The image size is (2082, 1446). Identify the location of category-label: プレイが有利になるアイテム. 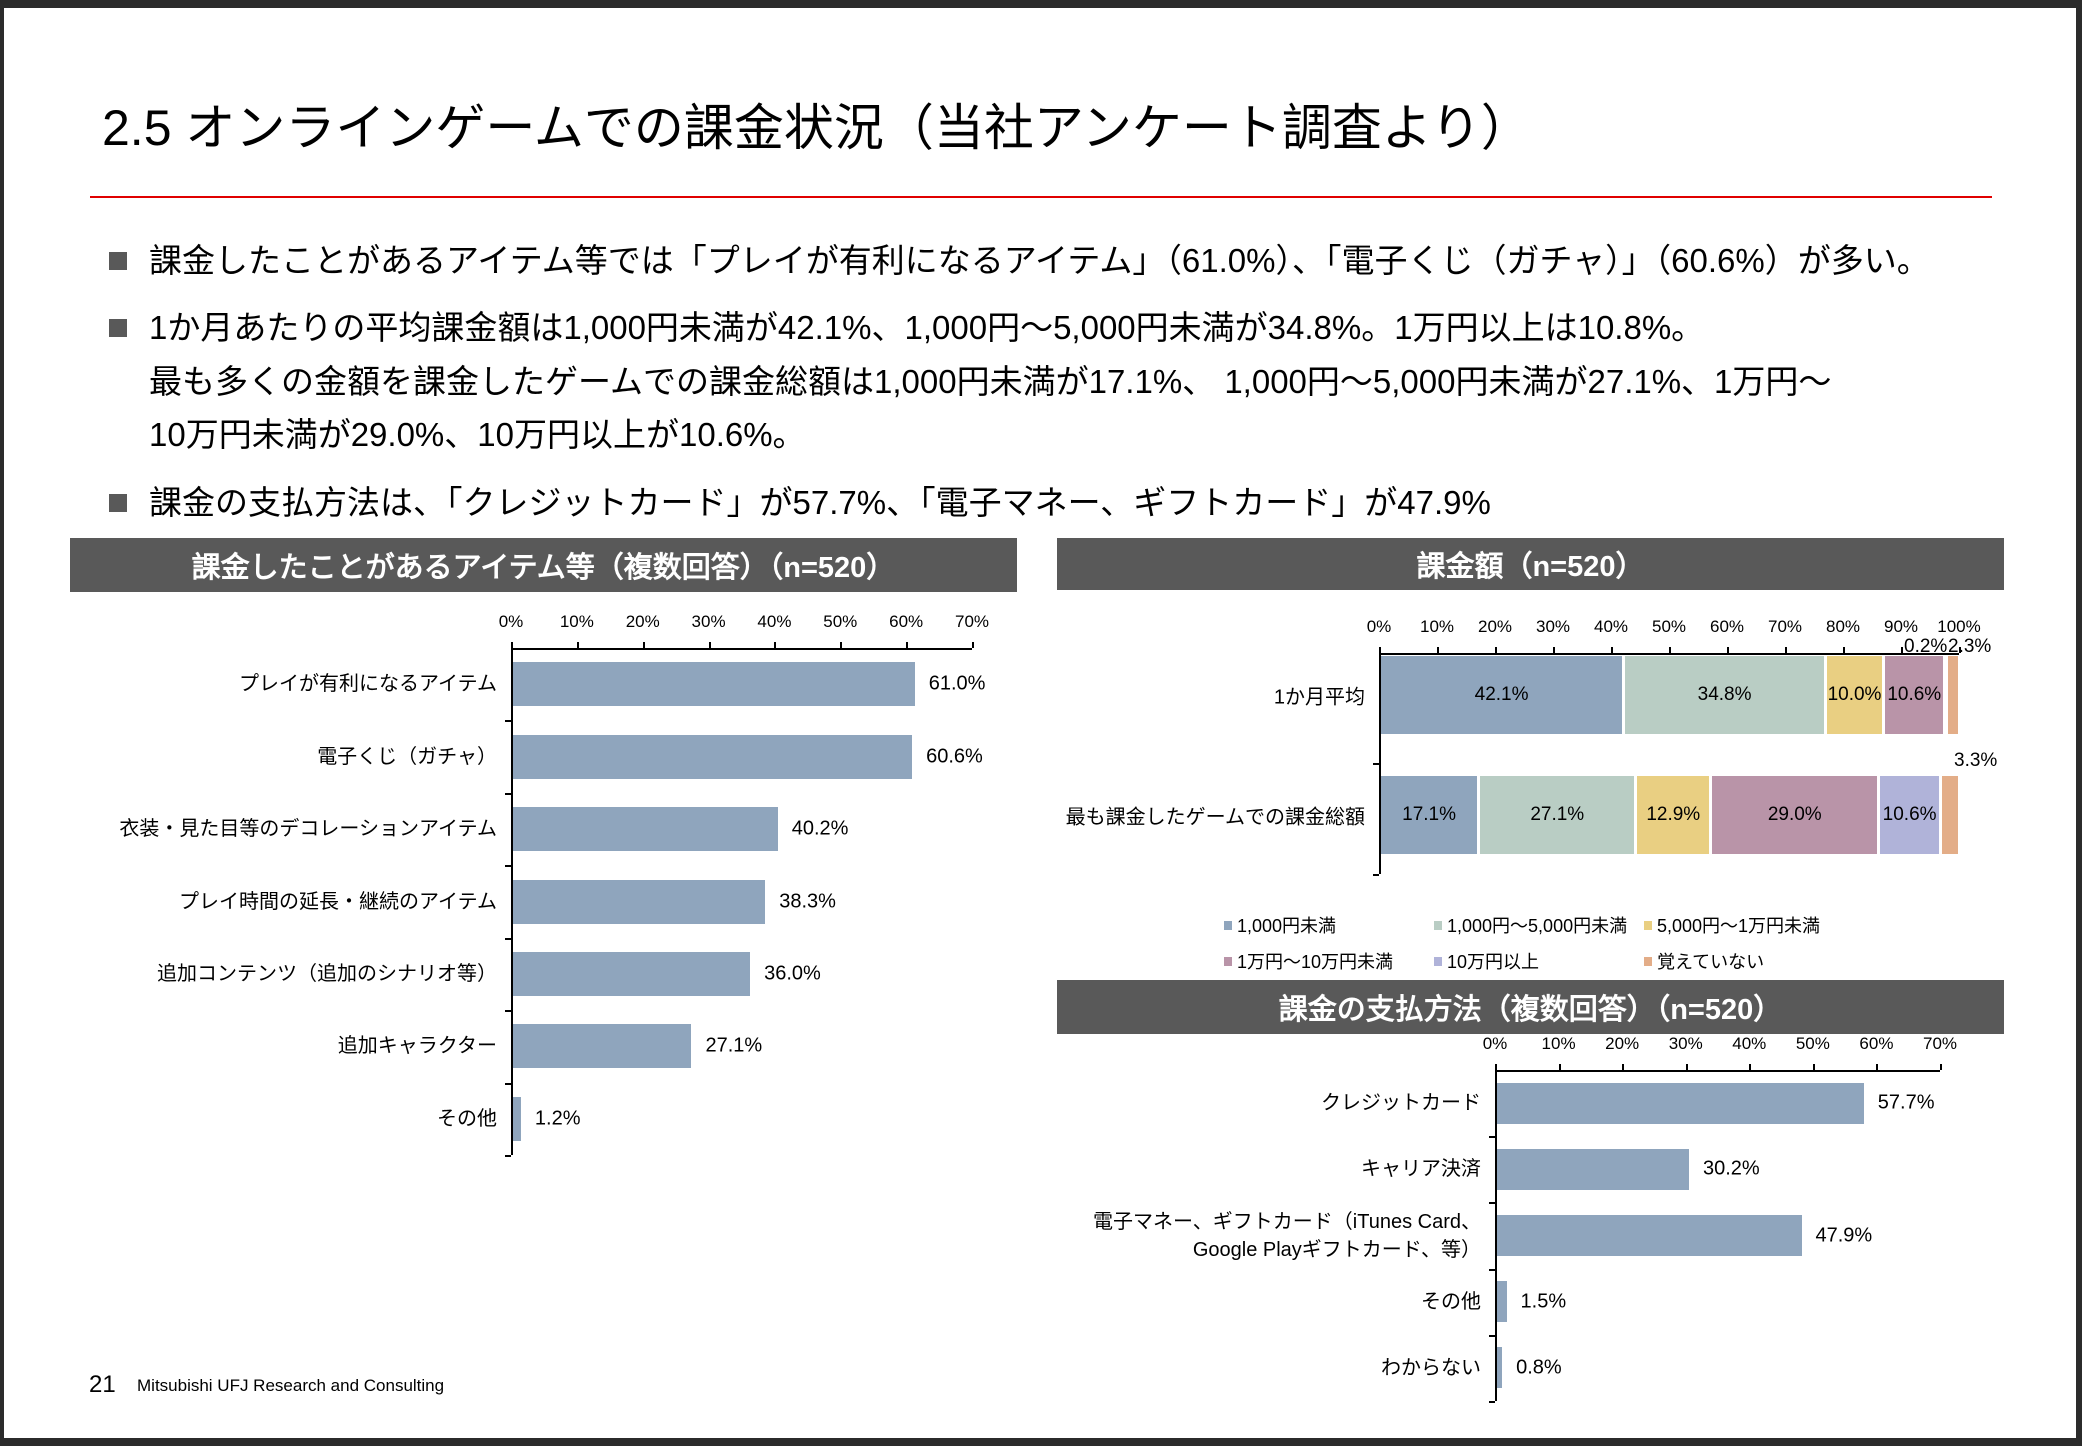
(368, 684).